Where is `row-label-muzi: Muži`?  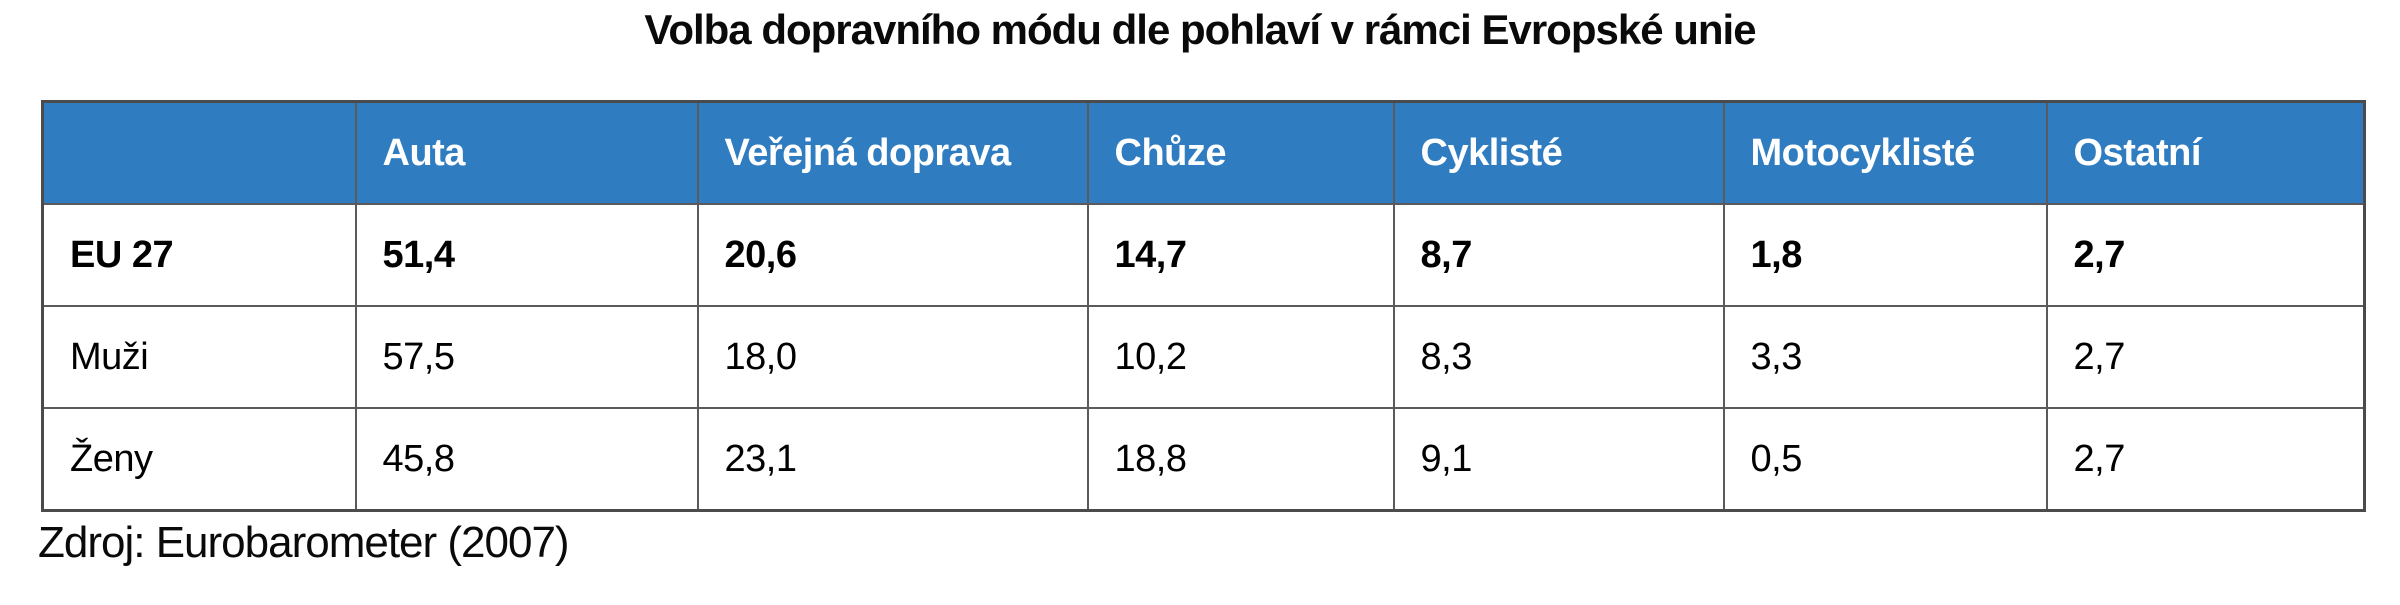 row-label-muzi: Muži is located at coordinates (199, 357).